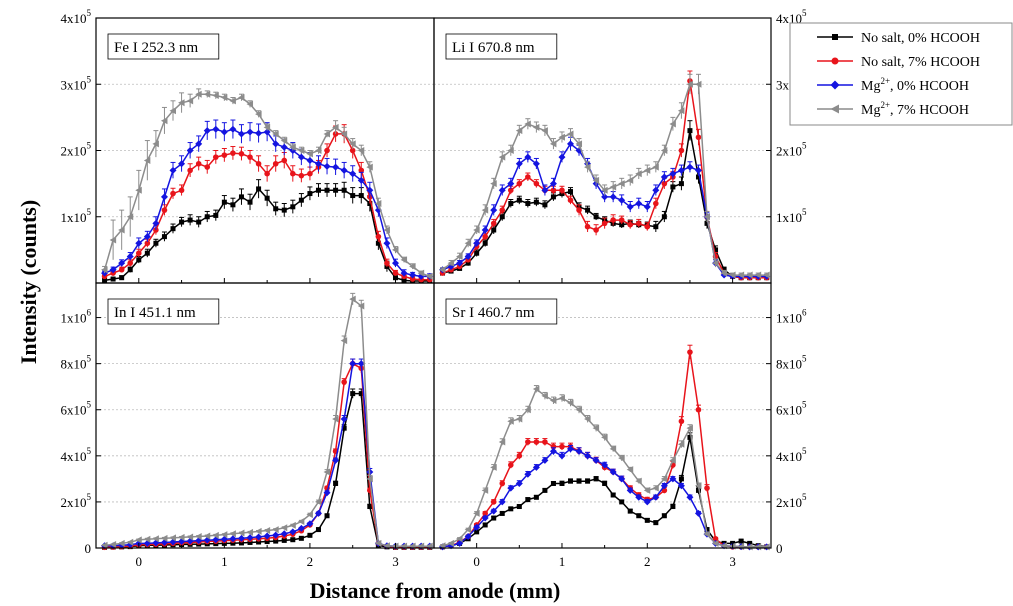 The image size is (1013, 606). I want to click on panel-label: Li I 670.8 nm, so click(493, 48).